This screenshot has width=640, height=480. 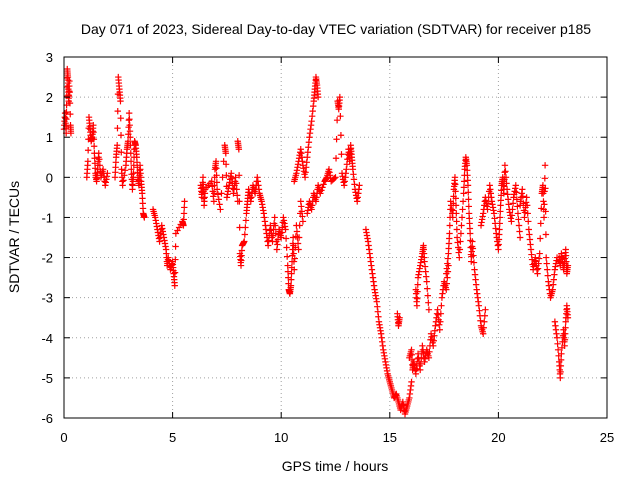 I want to click on x-tick-labels: 0 5 10 15 20 25, so click(x=337, y=437).